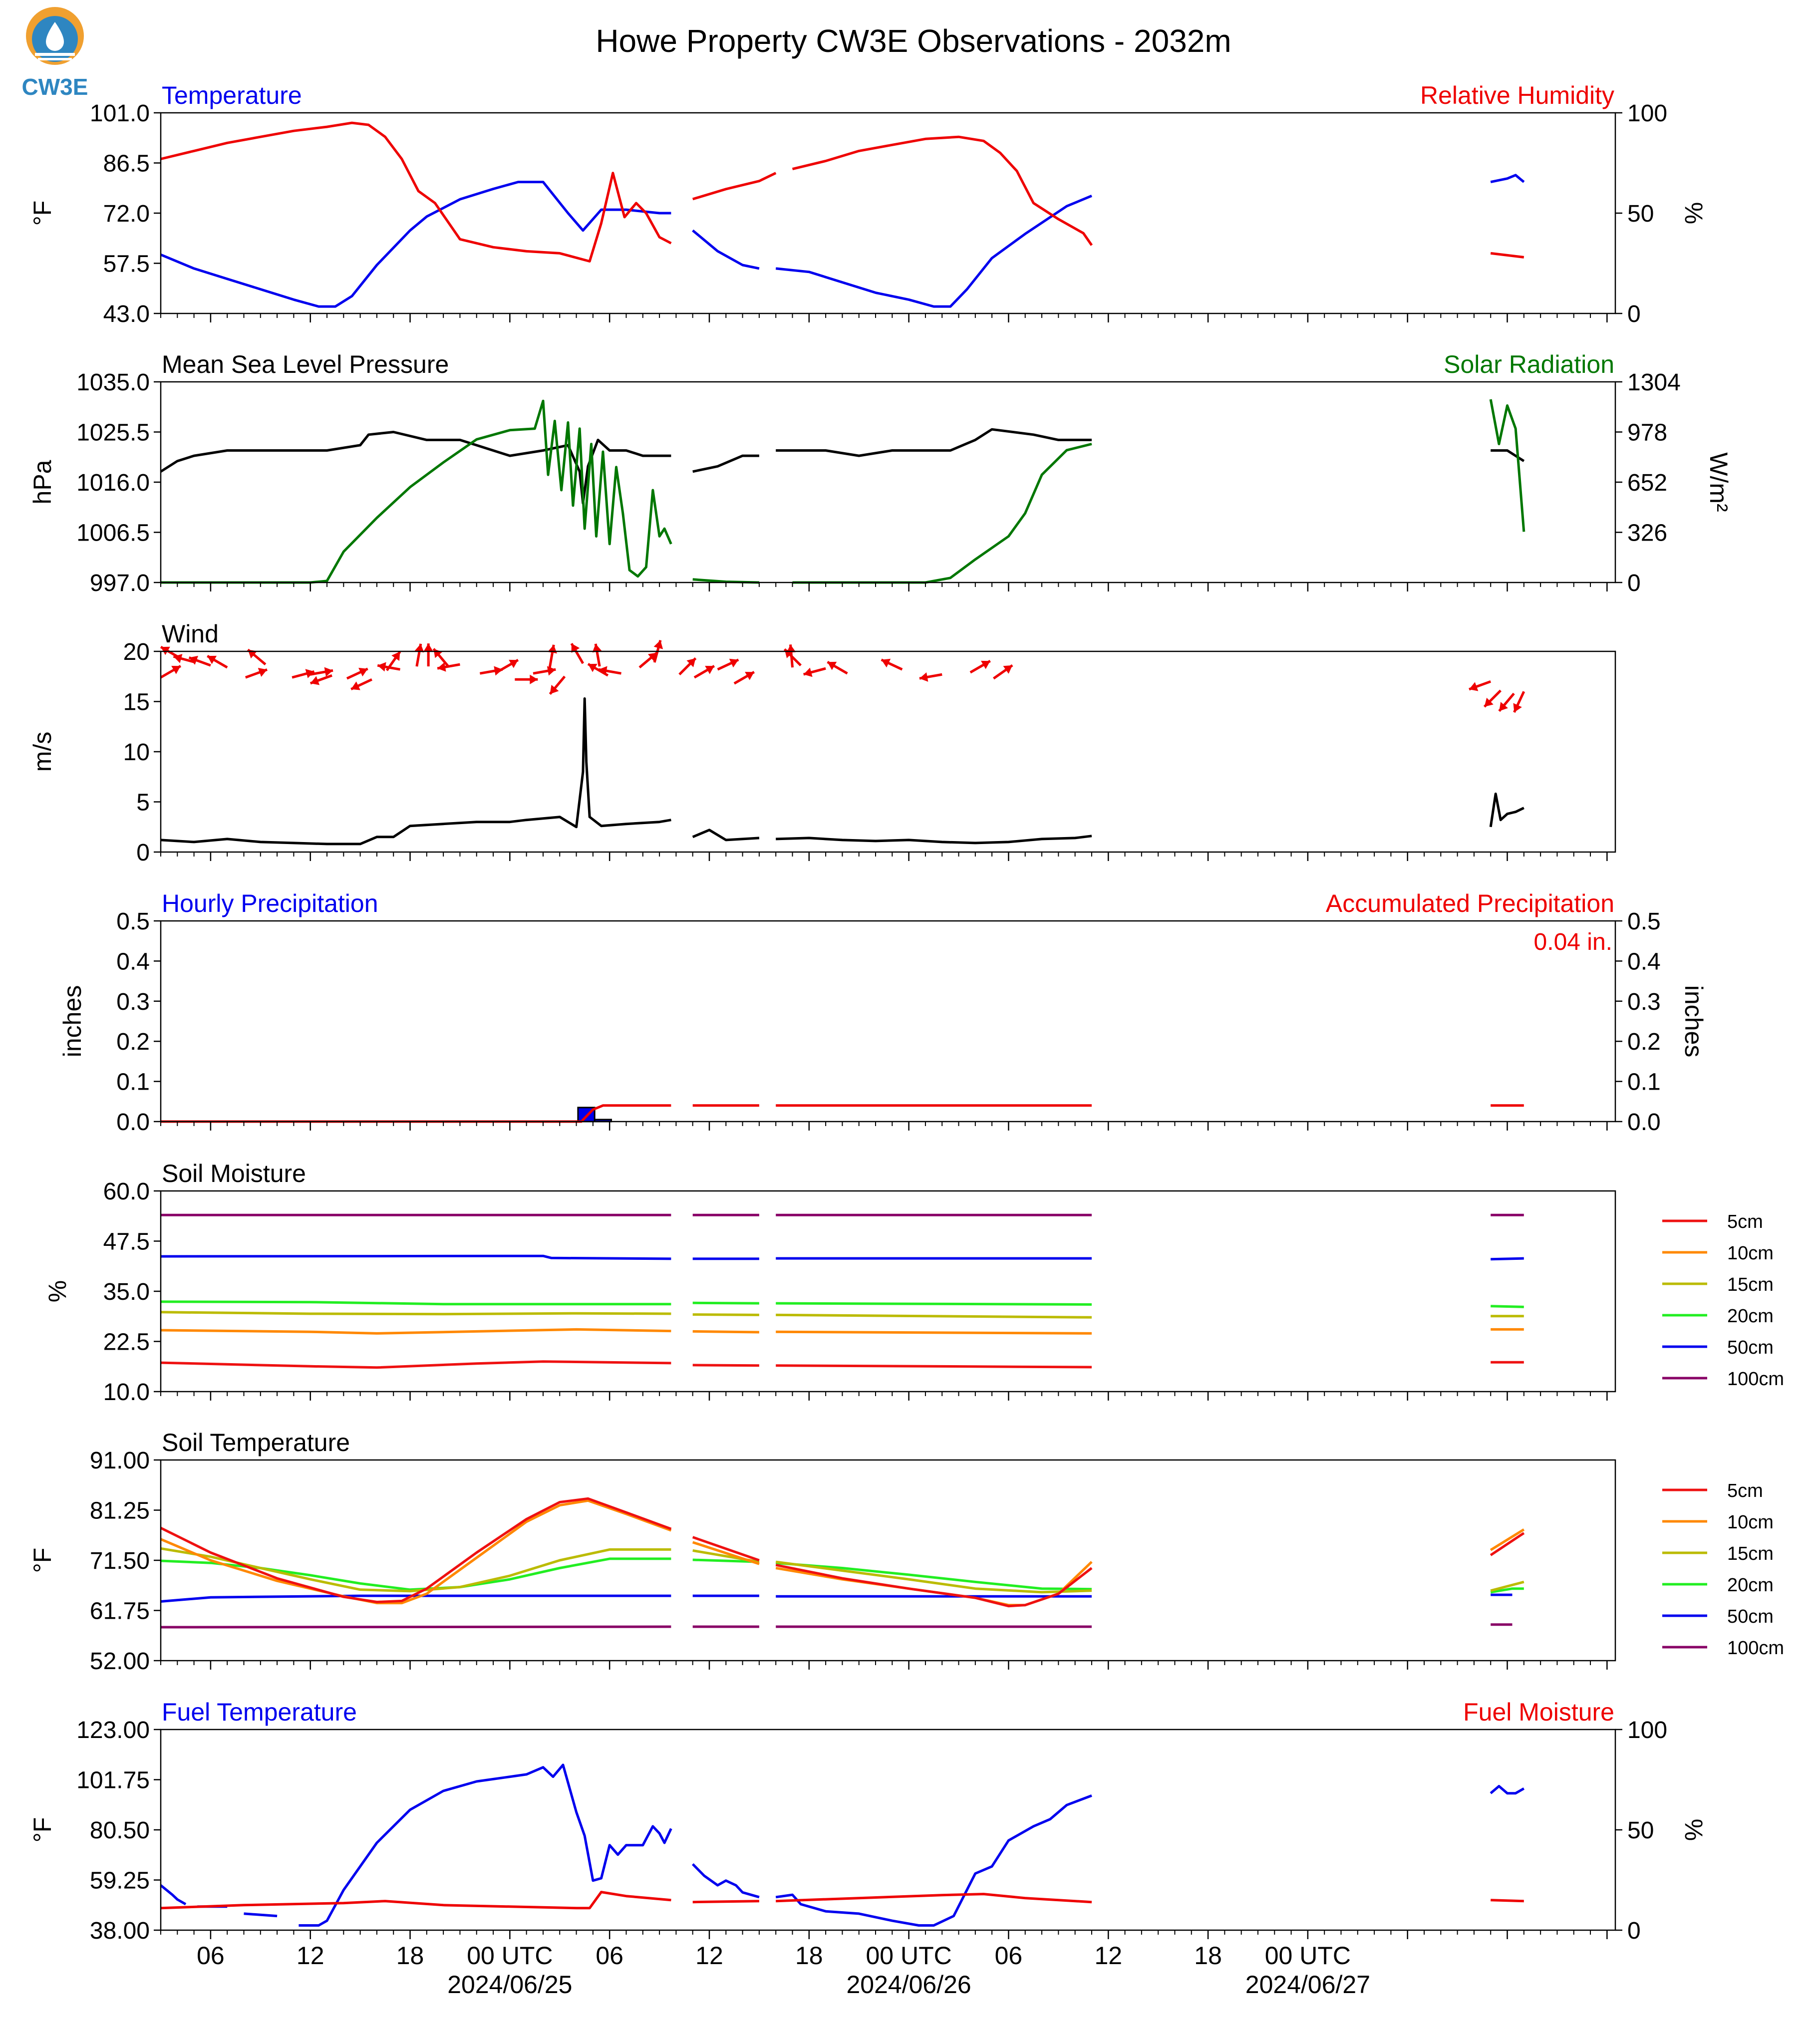  I want to click on ytick-label: 61.75, so click(120, 1611).